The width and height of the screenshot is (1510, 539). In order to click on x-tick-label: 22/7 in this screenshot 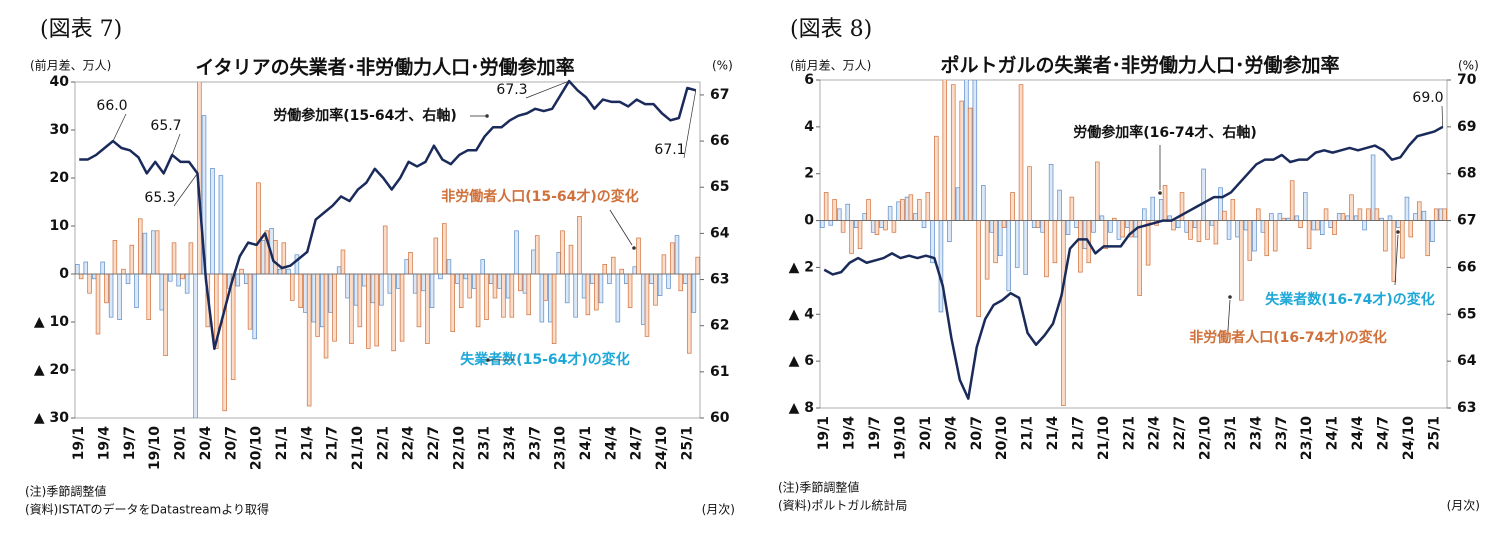, I will do `click(434, 443)`.